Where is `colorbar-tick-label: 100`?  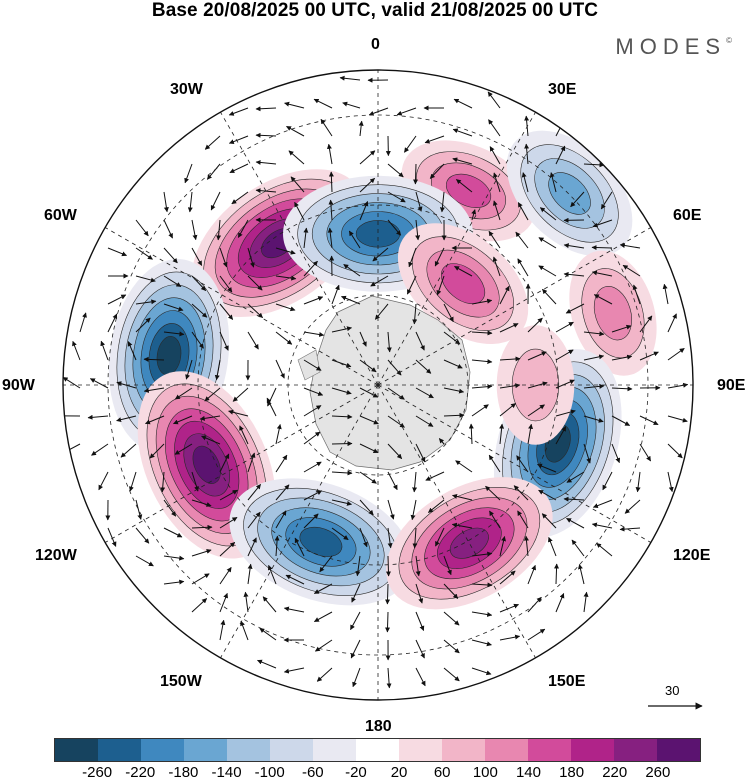
colorbar-tick-label: 100 is located at coordinates (485, 772).